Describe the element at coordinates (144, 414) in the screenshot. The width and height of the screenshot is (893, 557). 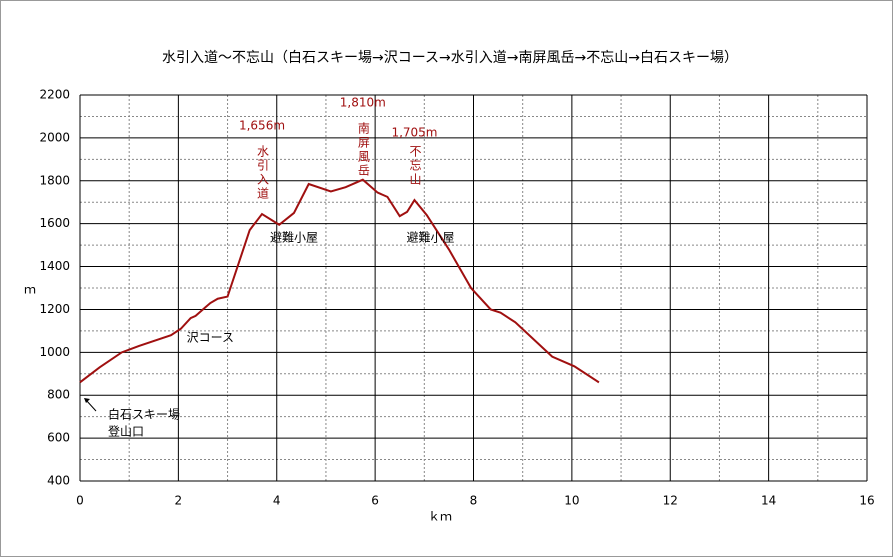
I see `annotation: 白石スキー場` at that location.